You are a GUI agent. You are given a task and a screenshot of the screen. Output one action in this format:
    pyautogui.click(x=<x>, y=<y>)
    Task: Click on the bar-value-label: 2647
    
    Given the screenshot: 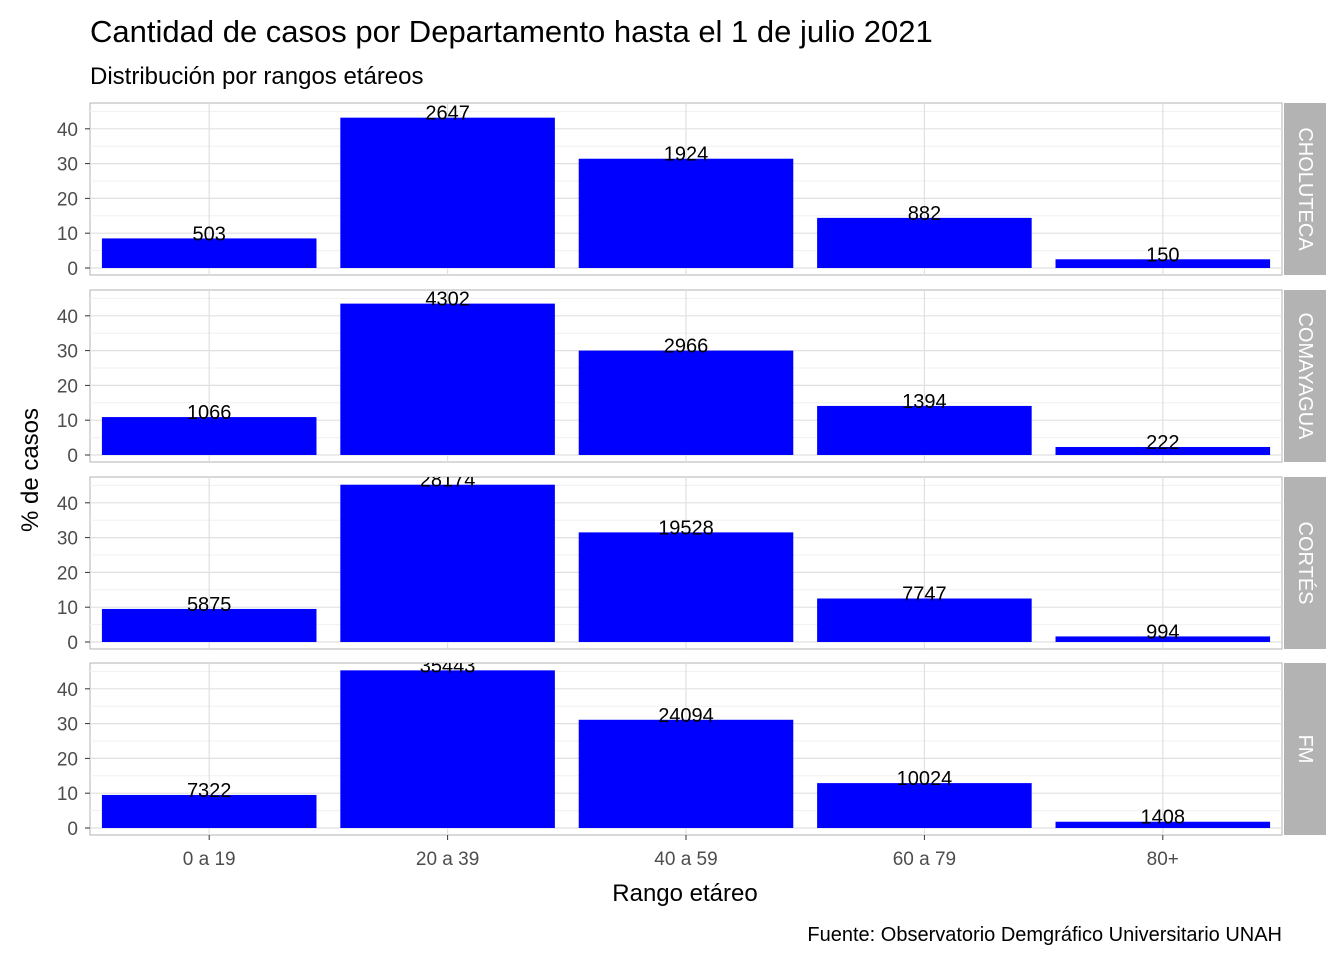 What is the action you would take?
    pyautogui.click(x=447, y=114)
    